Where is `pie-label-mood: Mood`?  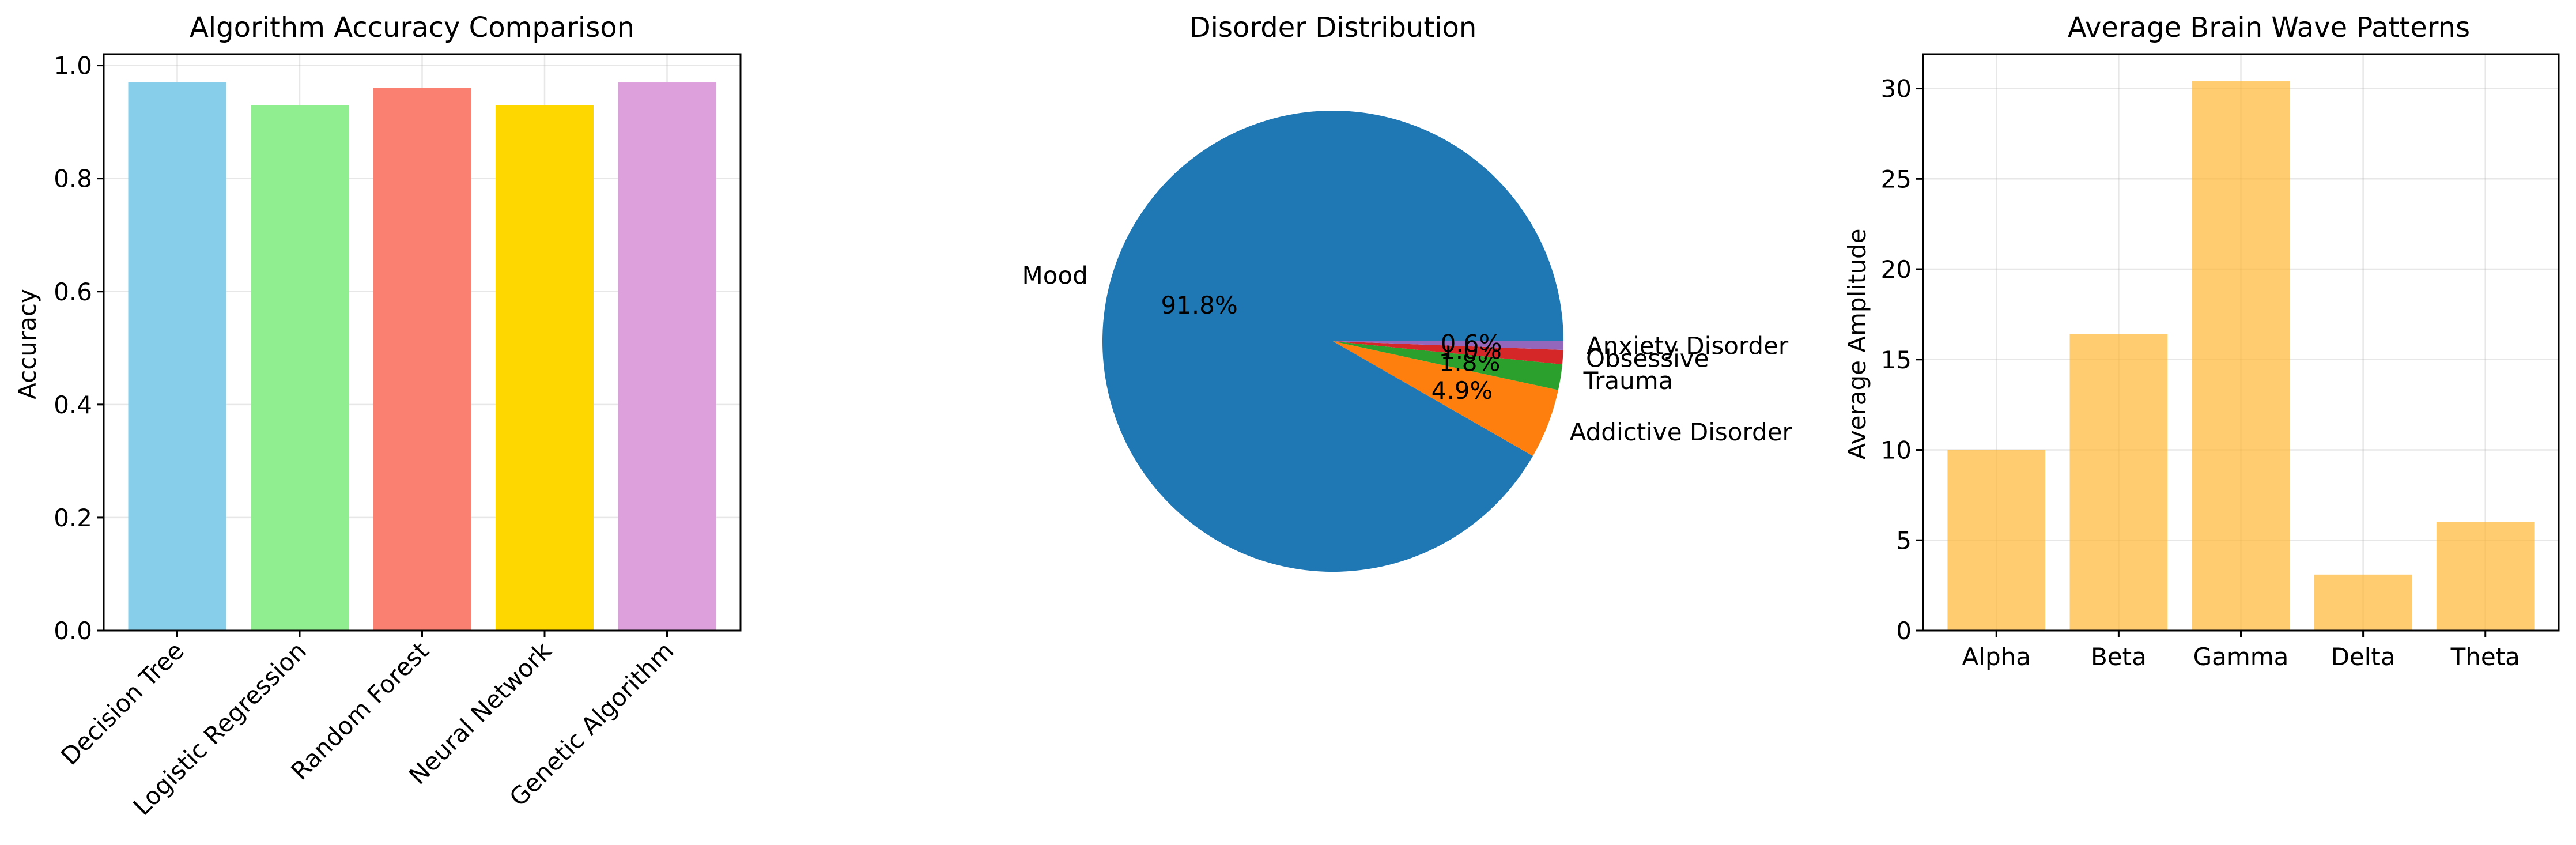 pie-label-mood: Mood is located at coordinates (1055, 276).